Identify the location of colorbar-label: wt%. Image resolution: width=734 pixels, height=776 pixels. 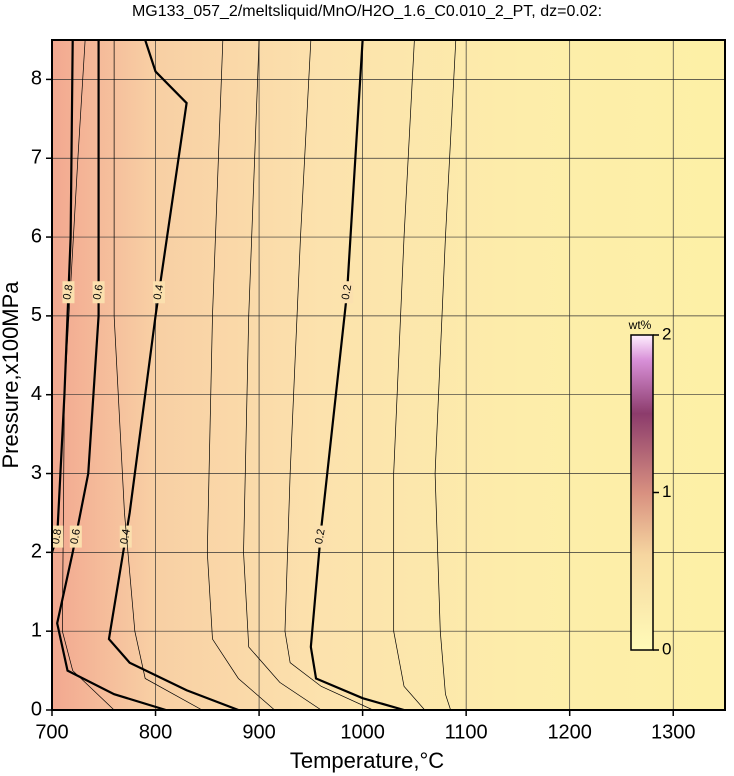
(640, 325).